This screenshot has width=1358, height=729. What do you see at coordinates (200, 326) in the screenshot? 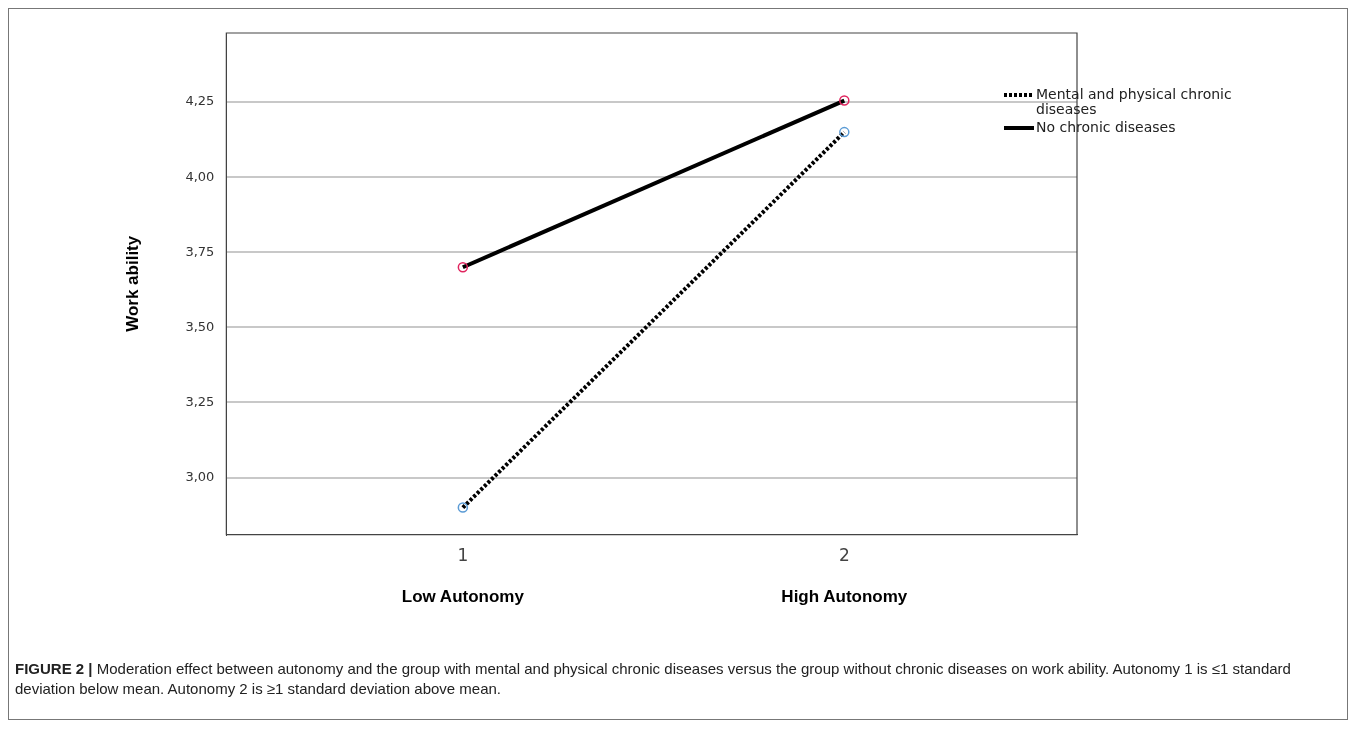
I see `y-tick-label: 3,50` at bounding box center [200, 326].